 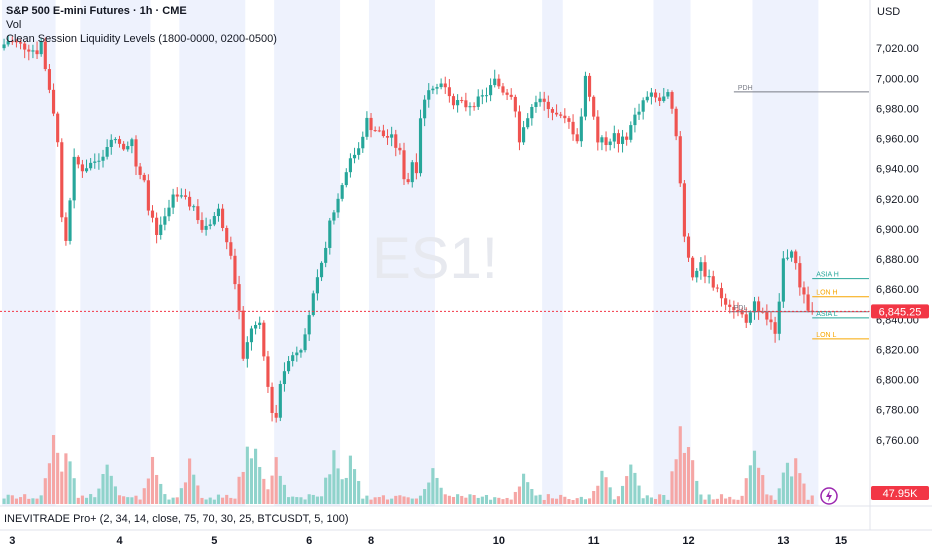 What do you see at coordinates (897, 260) in the screenshot?
I see `price-tick-label: 6,880.00` at bounding box center [897, 260].